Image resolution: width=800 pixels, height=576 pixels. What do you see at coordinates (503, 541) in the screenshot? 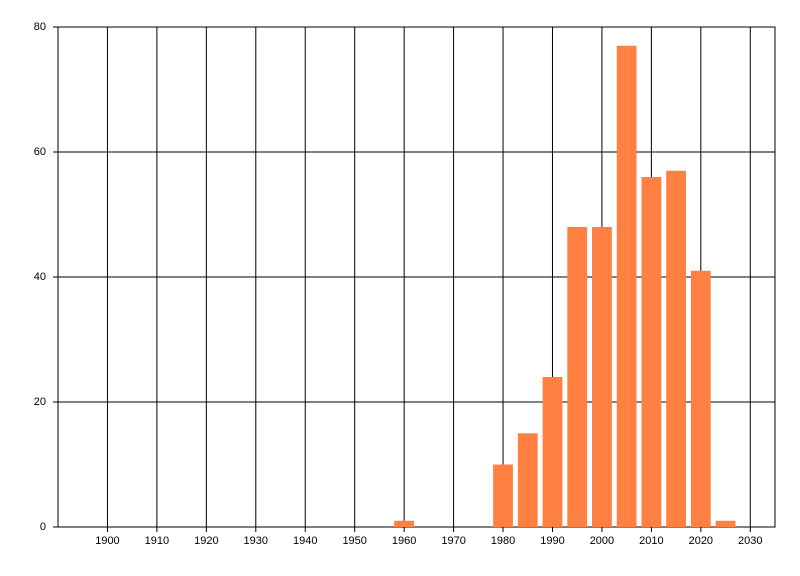
I see `x-tick-label: 1980` at bounding box center [503, 541].